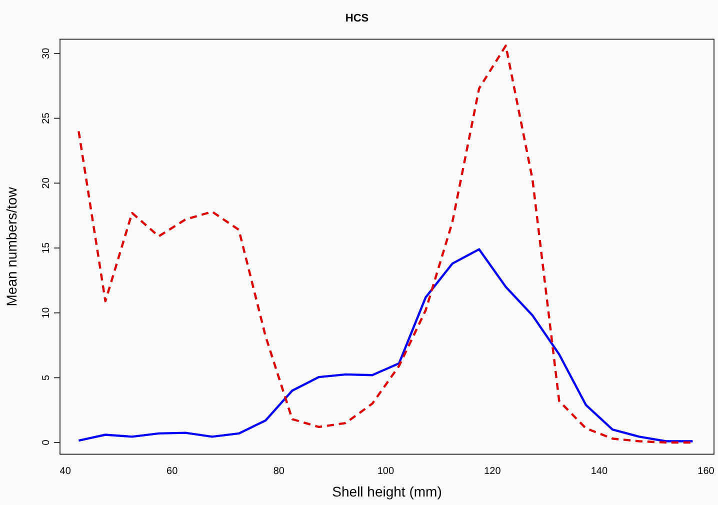 Image resolution: width=718 pixels, height=505 pixels. I want to click on x-tick-label: 40, so click(66, 471).